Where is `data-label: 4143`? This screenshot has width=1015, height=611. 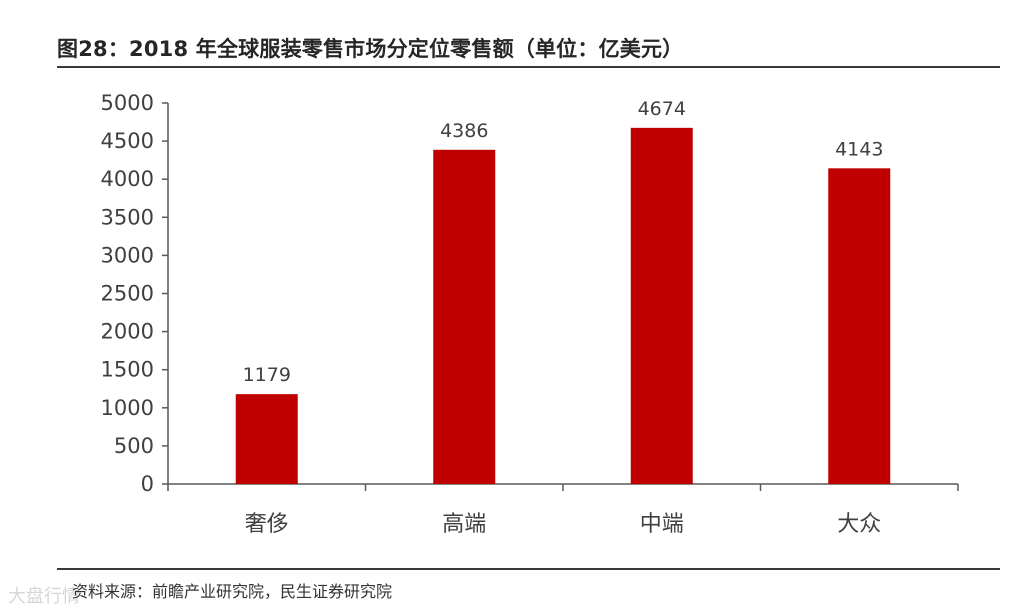
data-label: 4143 is located at coordinates (859, 149).